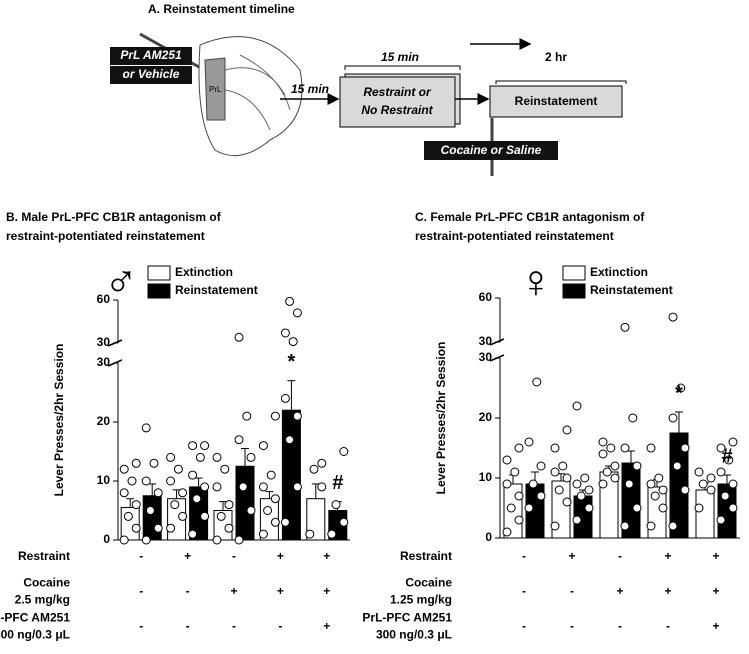  Describe the element at coordinates (204, 272) in the screenshot. I see `legend-label: Extinction` at that location.